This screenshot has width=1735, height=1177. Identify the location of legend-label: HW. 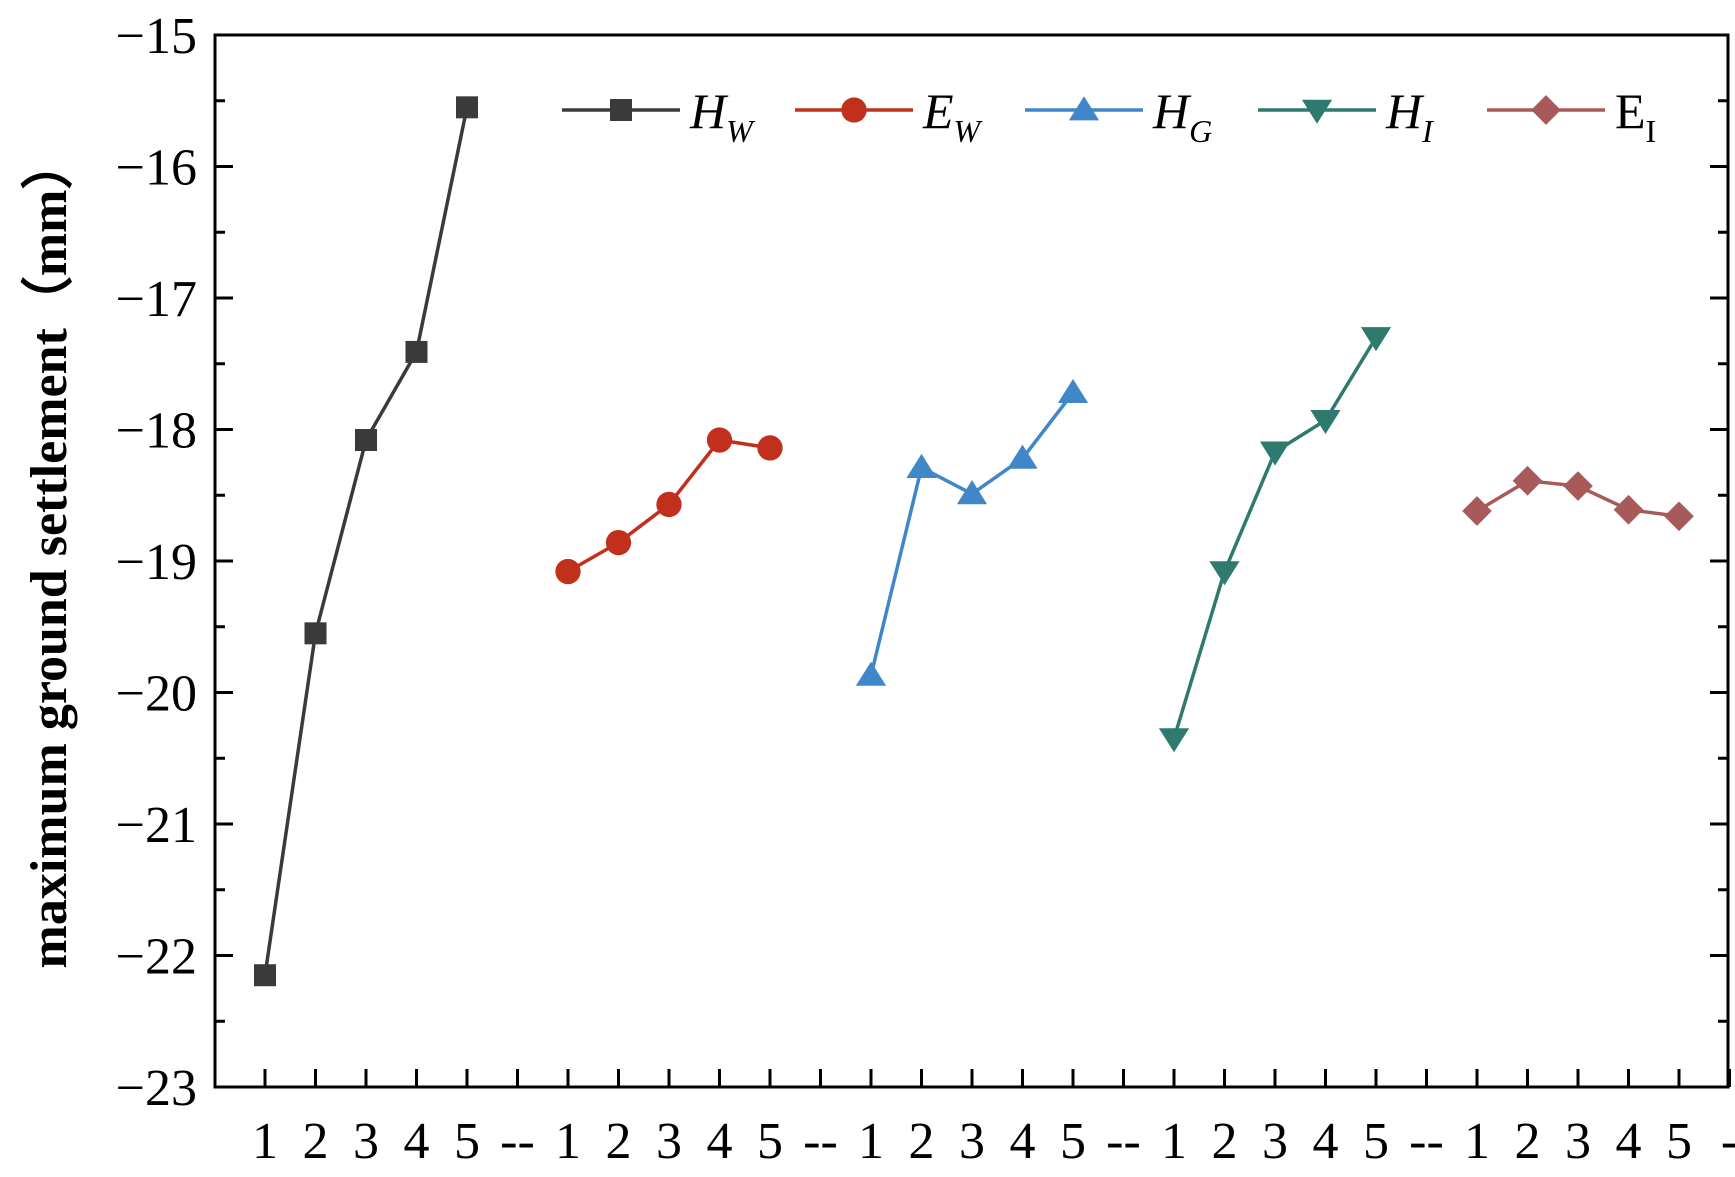
(722, 116).